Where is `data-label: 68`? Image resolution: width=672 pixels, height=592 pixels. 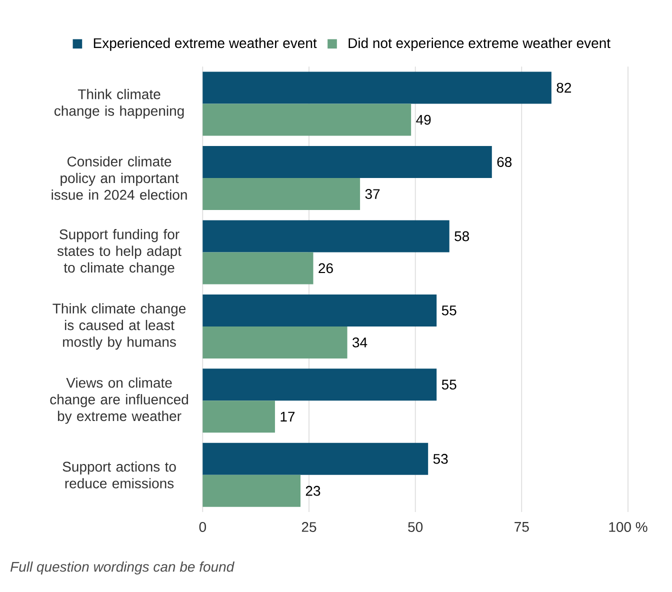
data-label: 68 is located at coordinates (504, 162).